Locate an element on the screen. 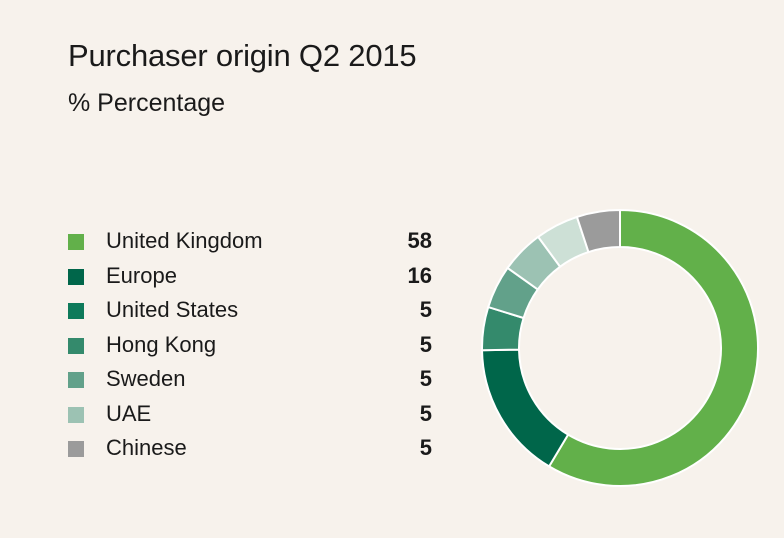 This screenshot has height=538, width=784. legend-label: United States is located at coordinates (172, 309).